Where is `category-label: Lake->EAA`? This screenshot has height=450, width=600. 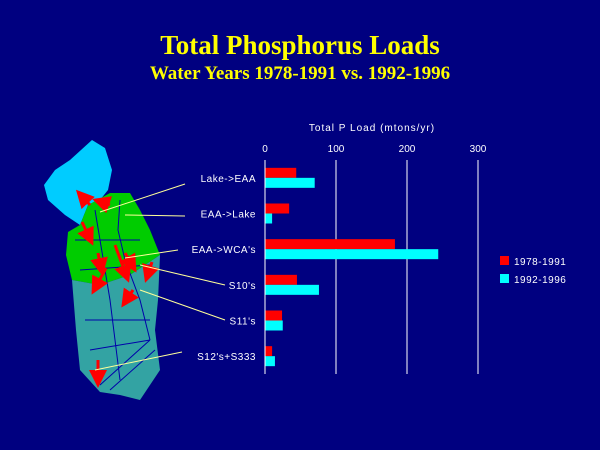 category-label: Lake->EAA is located at coordinates (228, 179).